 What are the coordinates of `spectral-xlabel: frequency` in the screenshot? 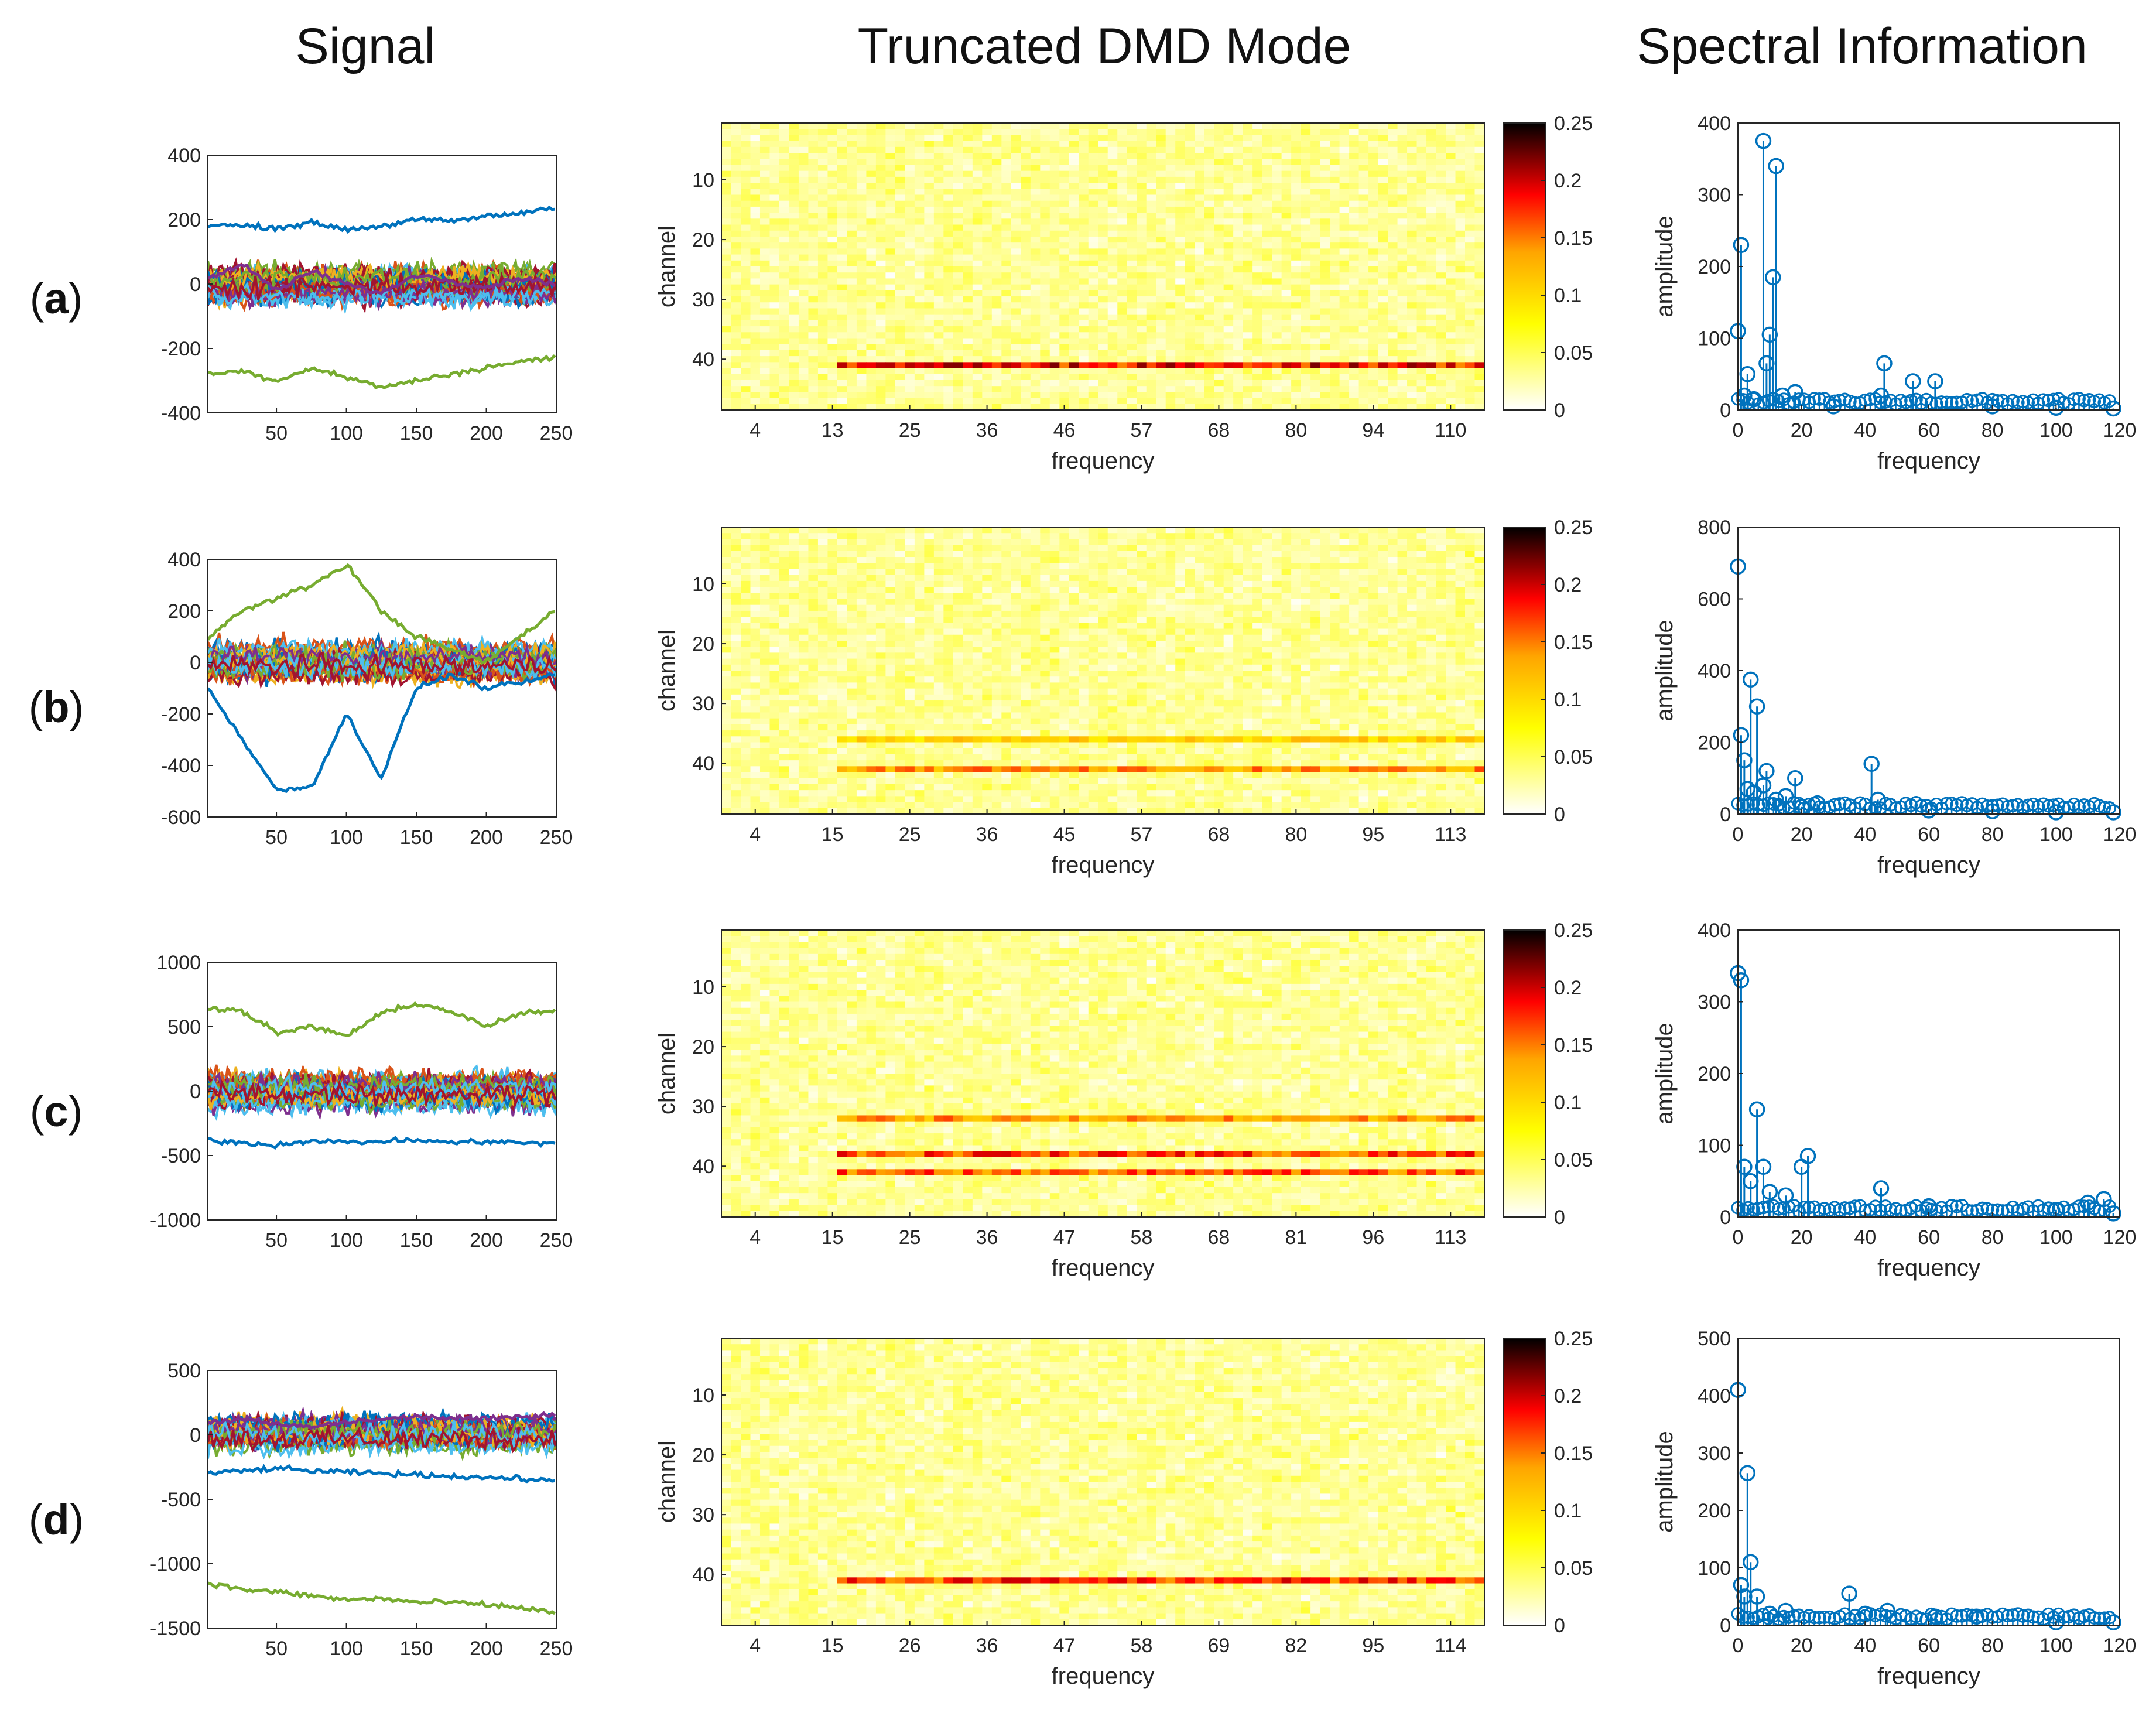 It's located at (1929, 461).